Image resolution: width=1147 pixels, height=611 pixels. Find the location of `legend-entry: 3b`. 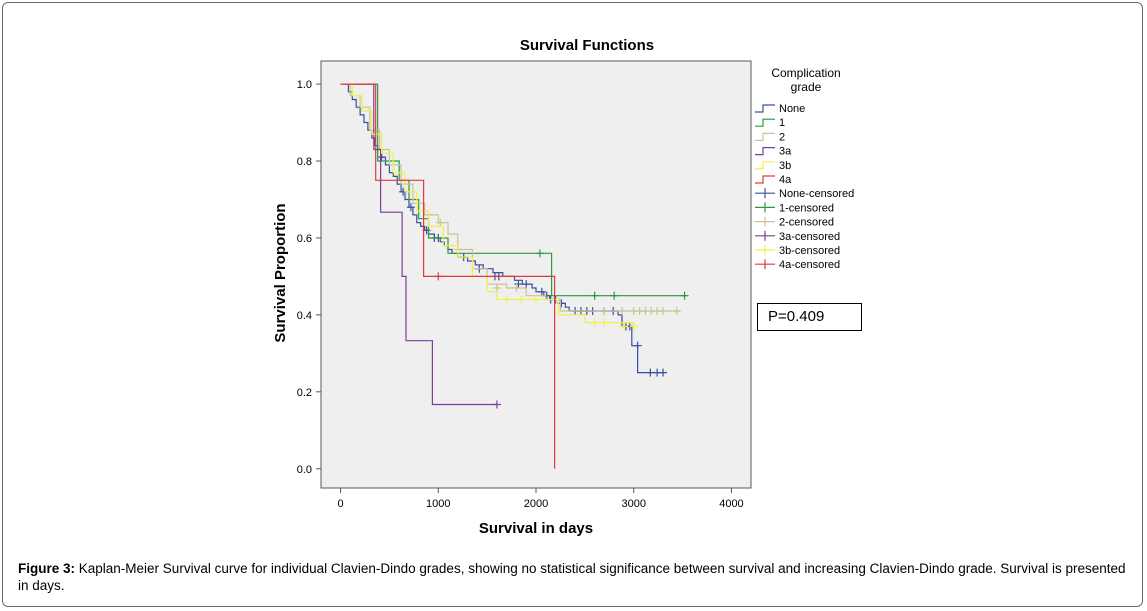

legend-entry: 3b is located at coordinates (773, 166).